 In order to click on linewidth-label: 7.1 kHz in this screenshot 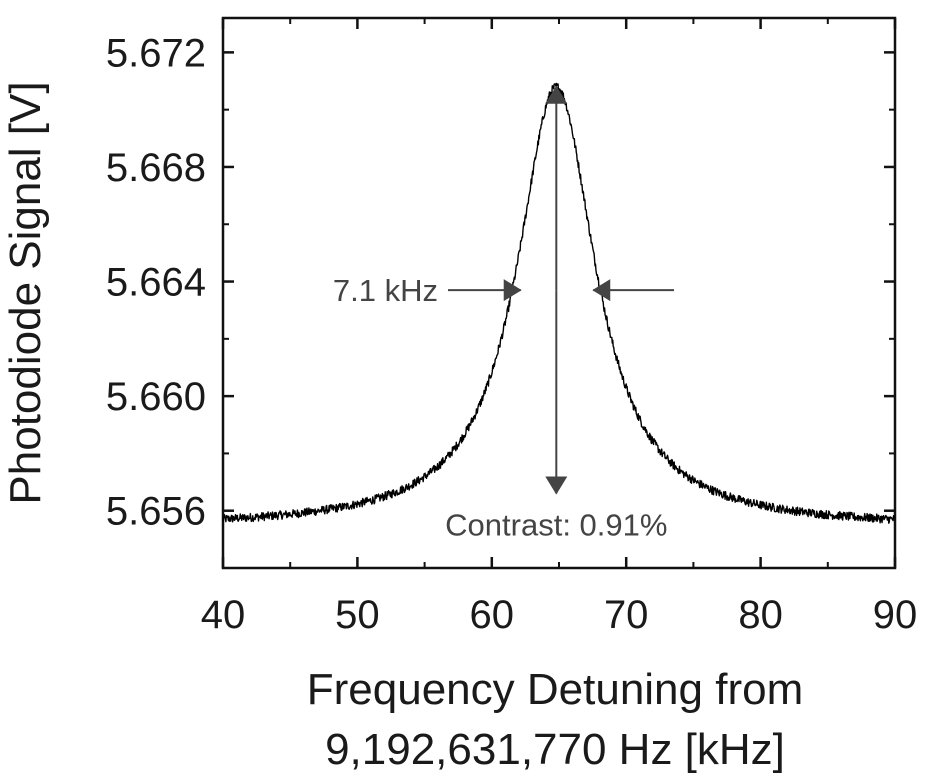, I will do `click(385, 290)`.